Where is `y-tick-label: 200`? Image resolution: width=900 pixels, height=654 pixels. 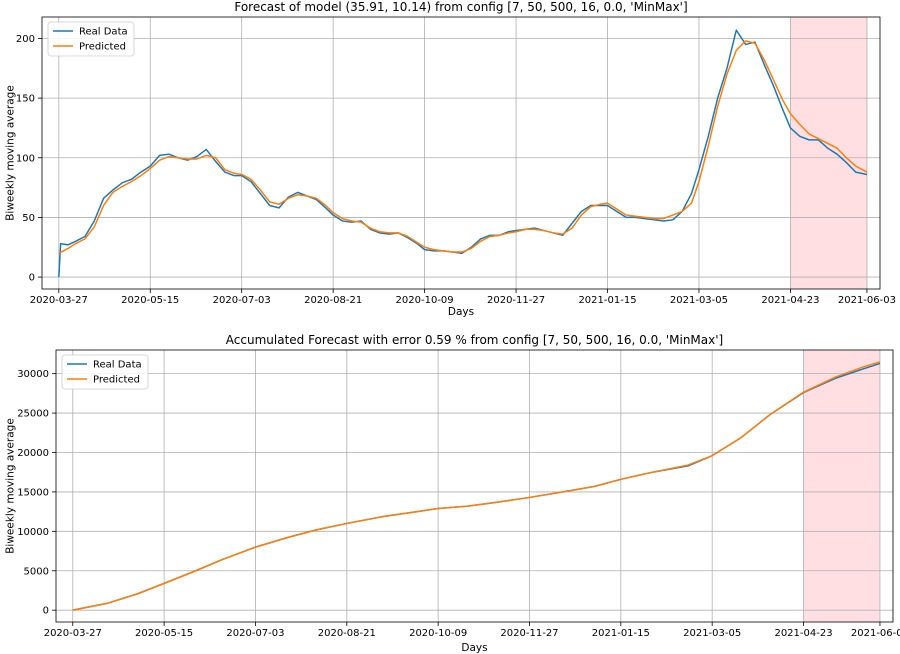 y-tick-label: 200 is located at coordinates (25, 39).